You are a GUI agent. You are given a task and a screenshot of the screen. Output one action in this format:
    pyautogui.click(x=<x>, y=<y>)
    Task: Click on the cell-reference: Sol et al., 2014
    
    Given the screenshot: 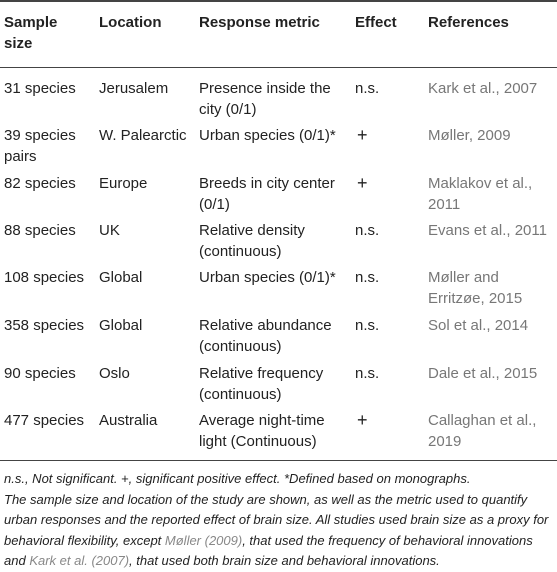 What is the action you would take?
    pyautogui.click(x=478, y=325)
    